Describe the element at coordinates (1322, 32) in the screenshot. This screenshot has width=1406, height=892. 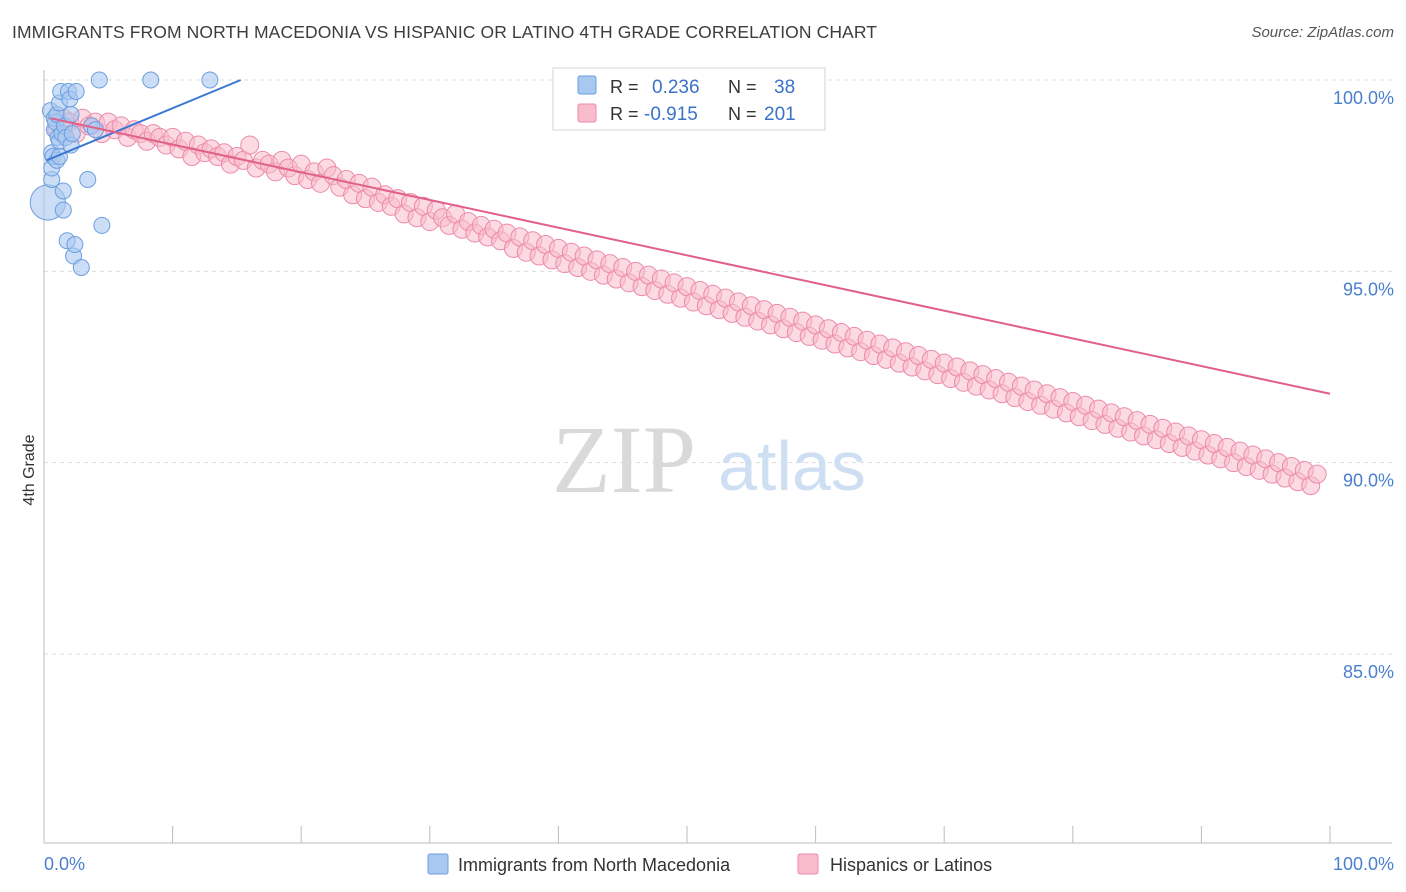
I see `source-label: Source: ZipAtlas.com` at that location.